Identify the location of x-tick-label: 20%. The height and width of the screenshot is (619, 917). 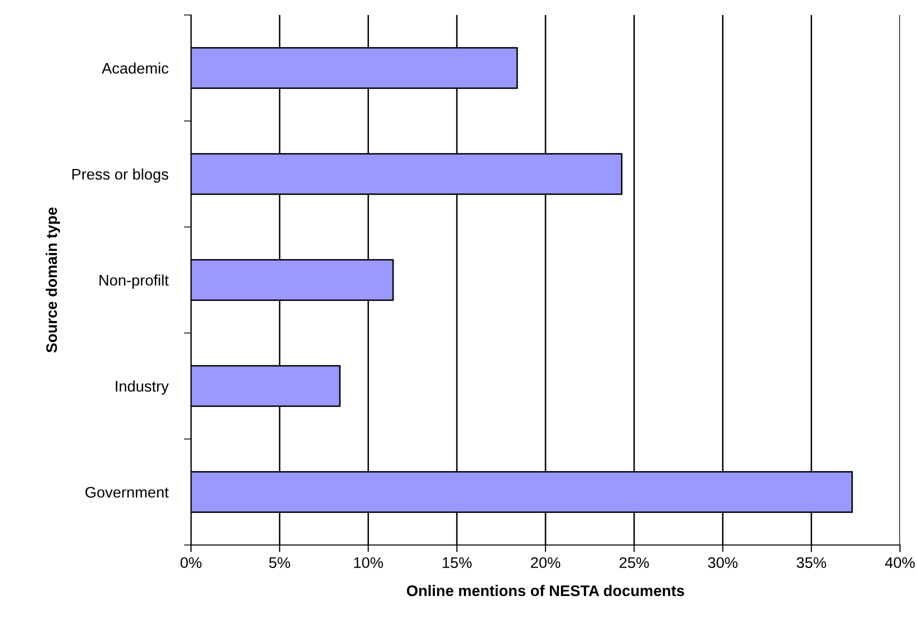
(545, 562).